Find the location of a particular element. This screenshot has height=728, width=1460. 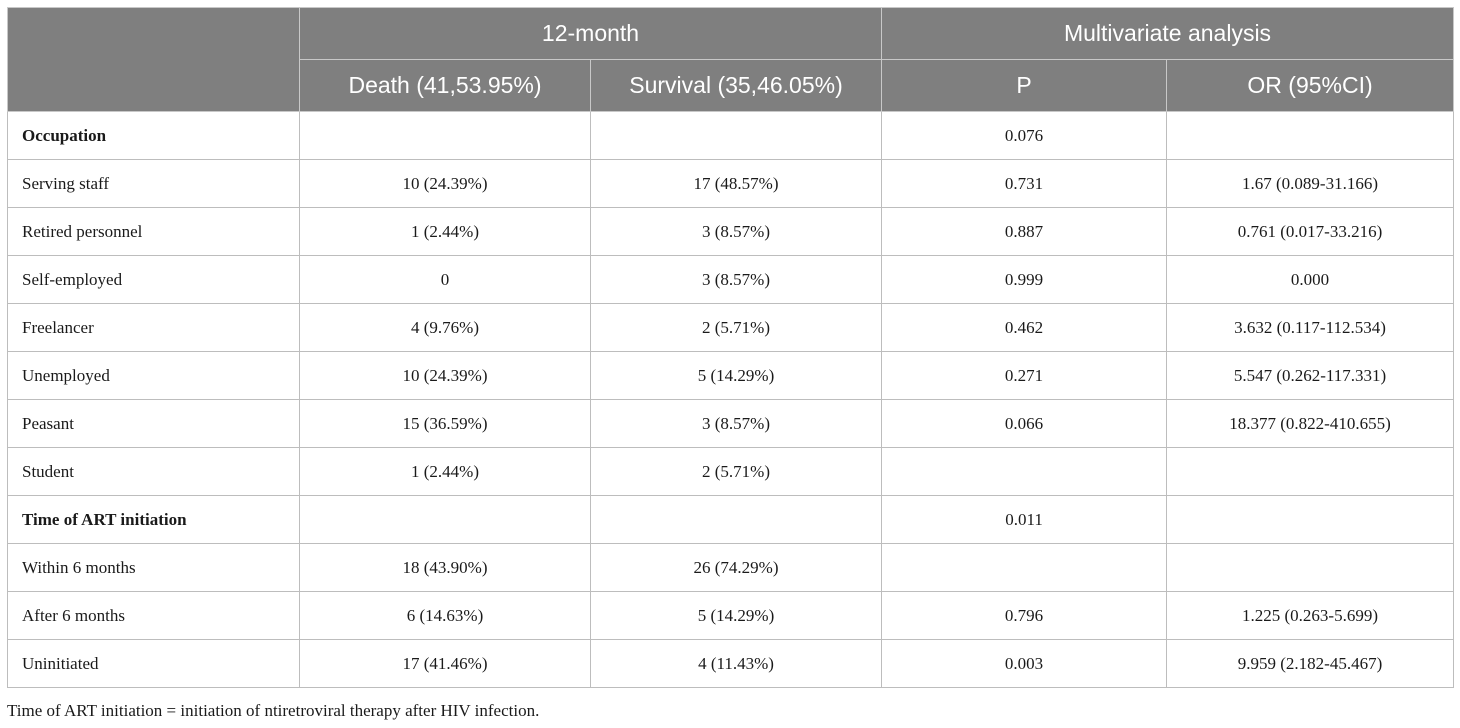

cell-death: 0 is located at coordinates (445, 279).